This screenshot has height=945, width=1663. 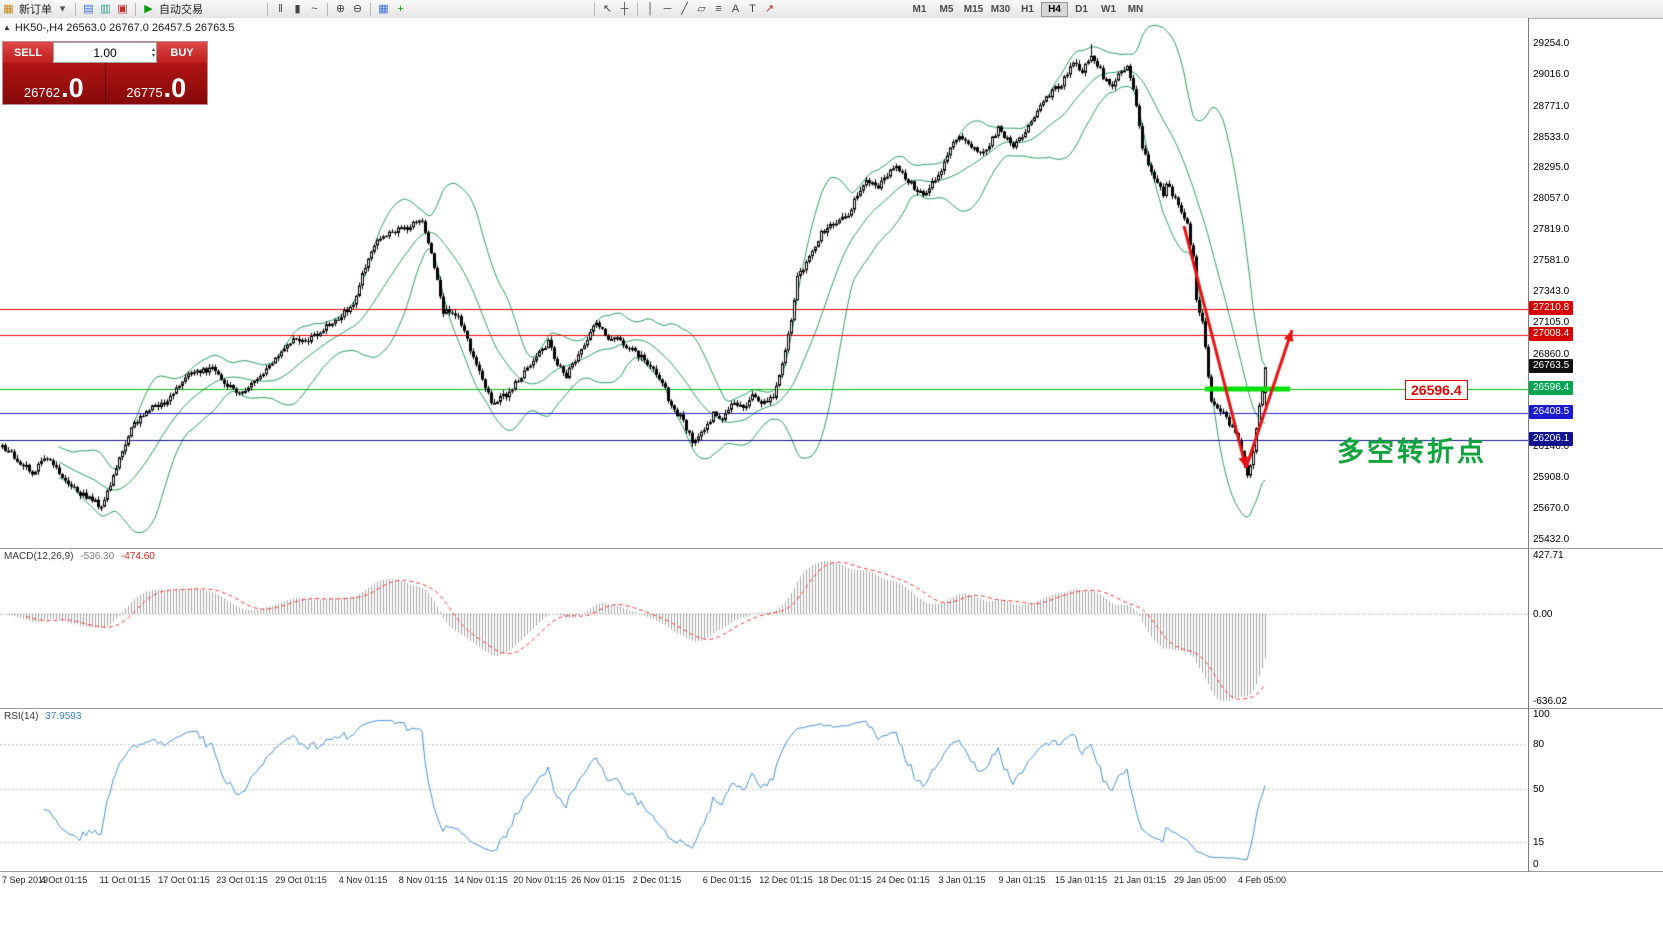 I want to click on sell-button: SELL, so click(x=28, y=52).